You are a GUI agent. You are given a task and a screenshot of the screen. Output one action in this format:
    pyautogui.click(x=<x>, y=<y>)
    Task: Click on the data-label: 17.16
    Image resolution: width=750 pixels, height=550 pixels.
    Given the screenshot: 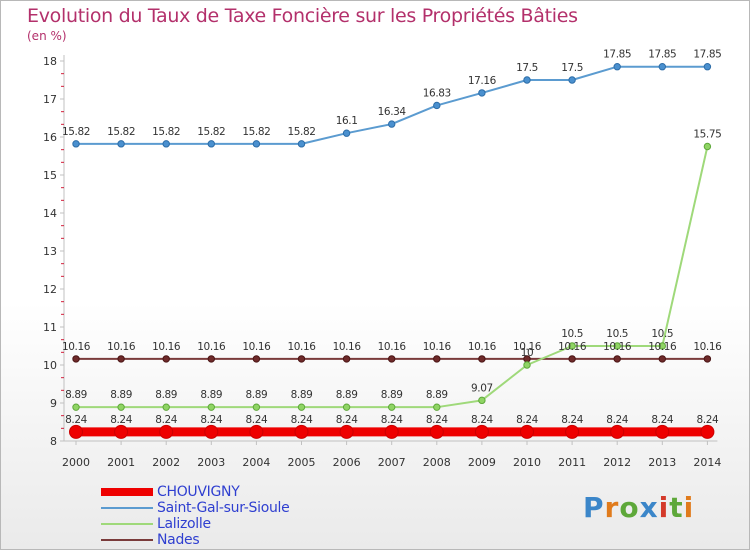 What is the action you would take?
    pyautogui.click(x=482, y=81)
    